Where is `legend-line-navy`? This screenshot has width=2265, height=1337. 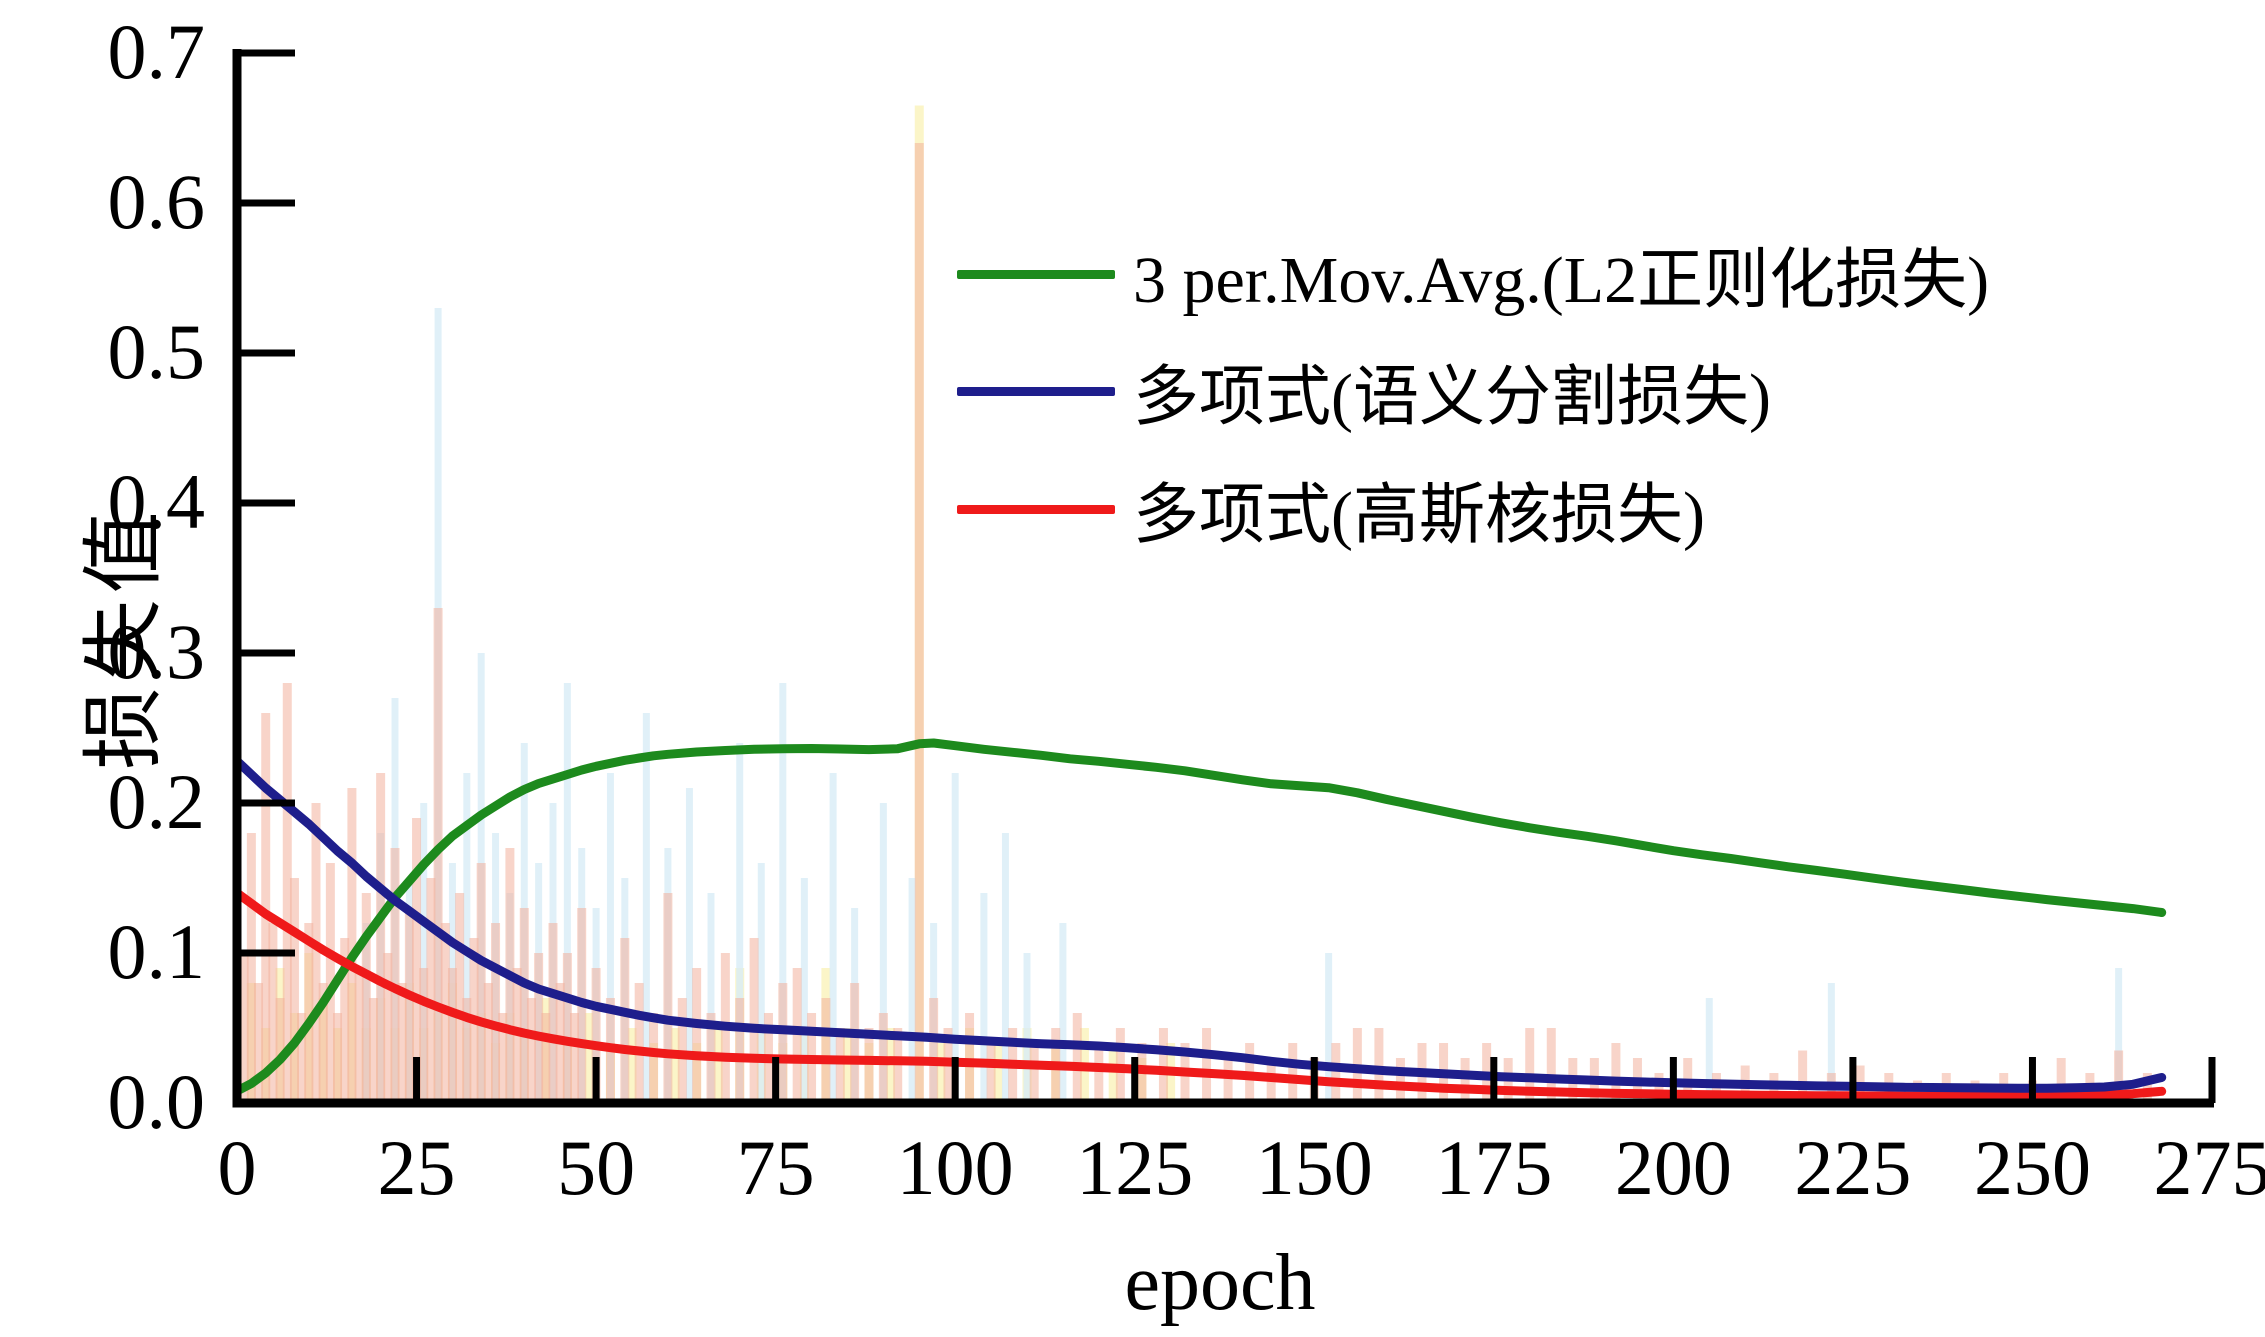
legend-line-navy is located at coordinates (1036, 391).